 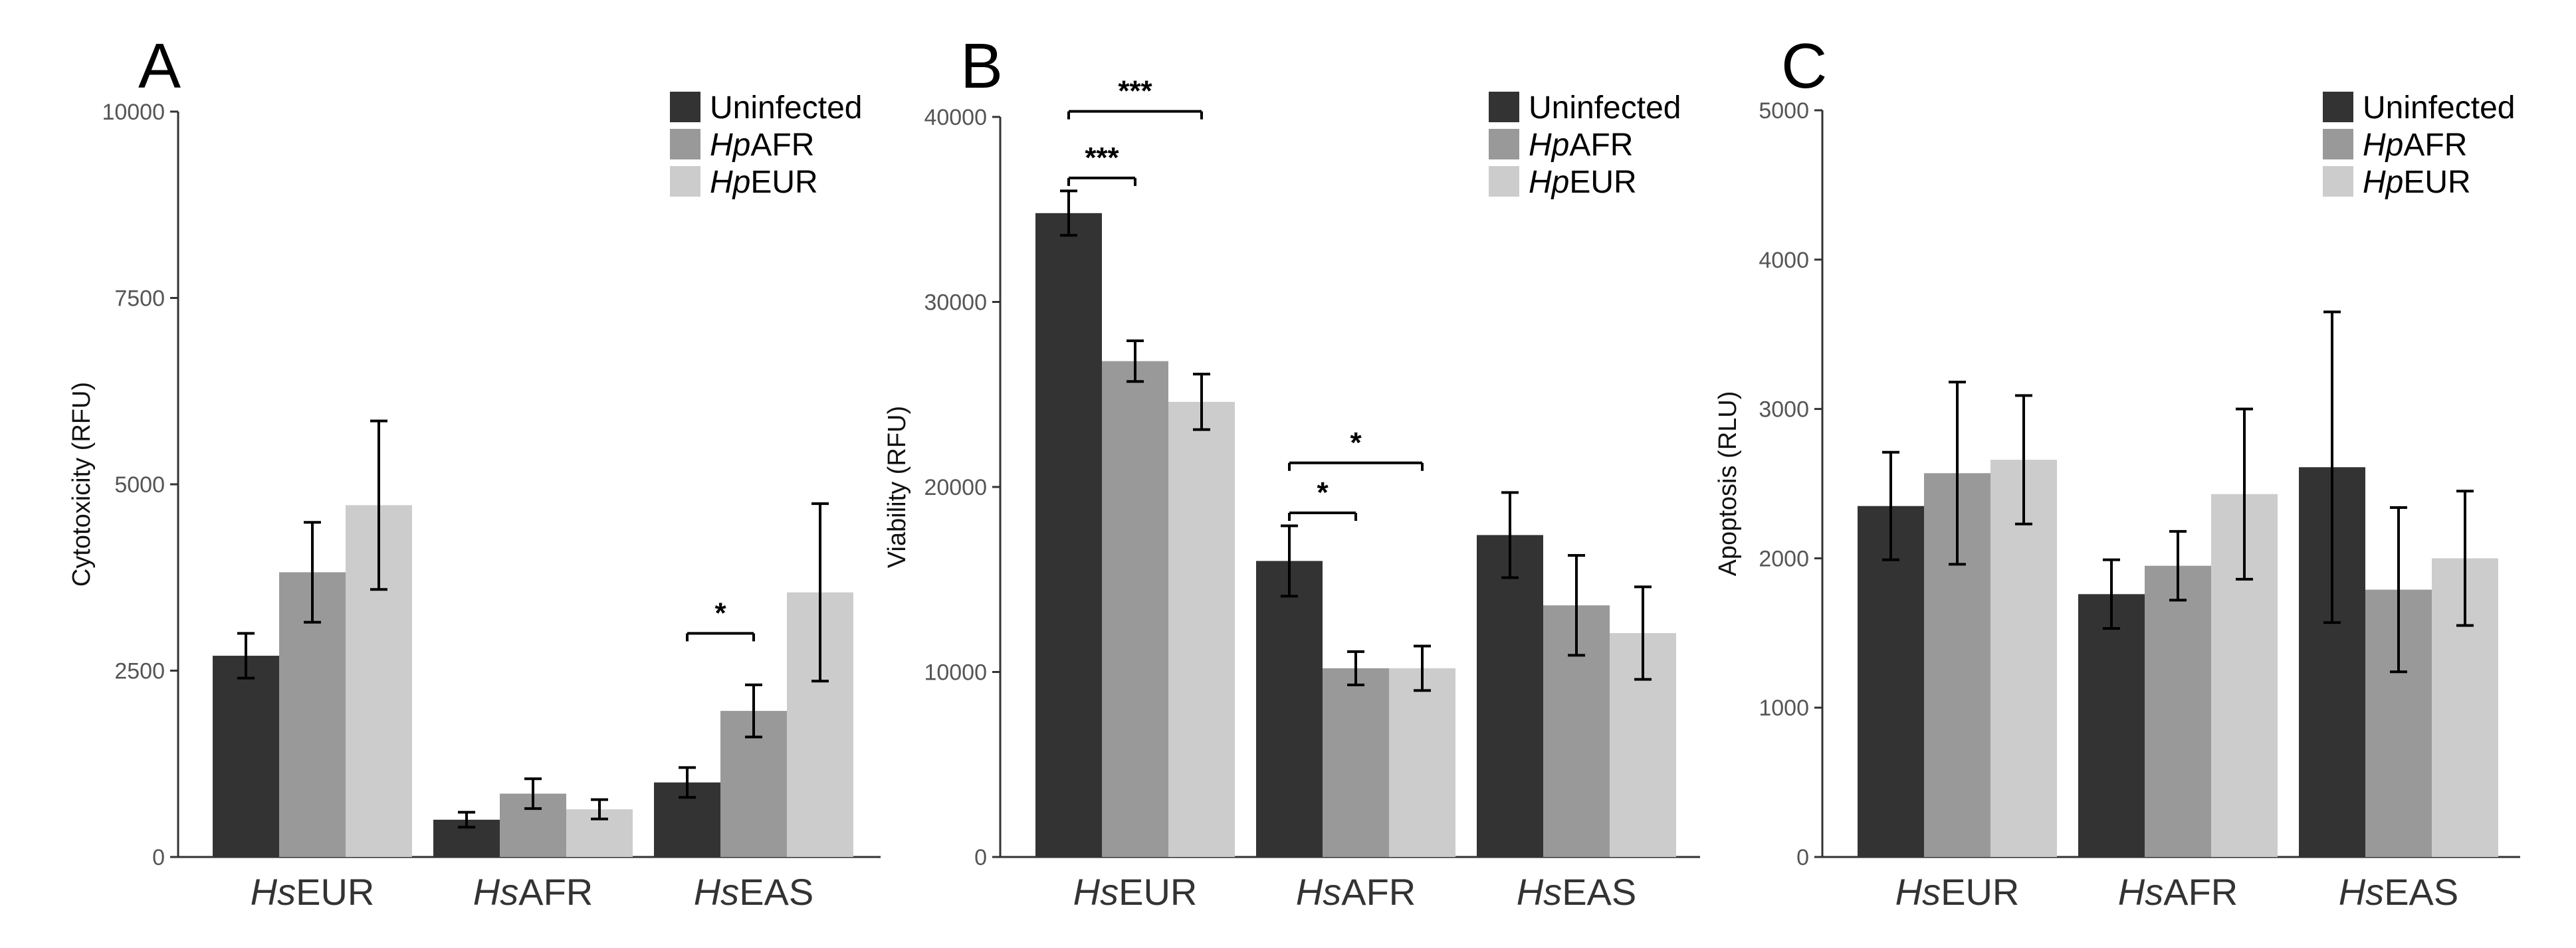 I want to click on y-tick-label: 7500, so click(x=139, y=299).